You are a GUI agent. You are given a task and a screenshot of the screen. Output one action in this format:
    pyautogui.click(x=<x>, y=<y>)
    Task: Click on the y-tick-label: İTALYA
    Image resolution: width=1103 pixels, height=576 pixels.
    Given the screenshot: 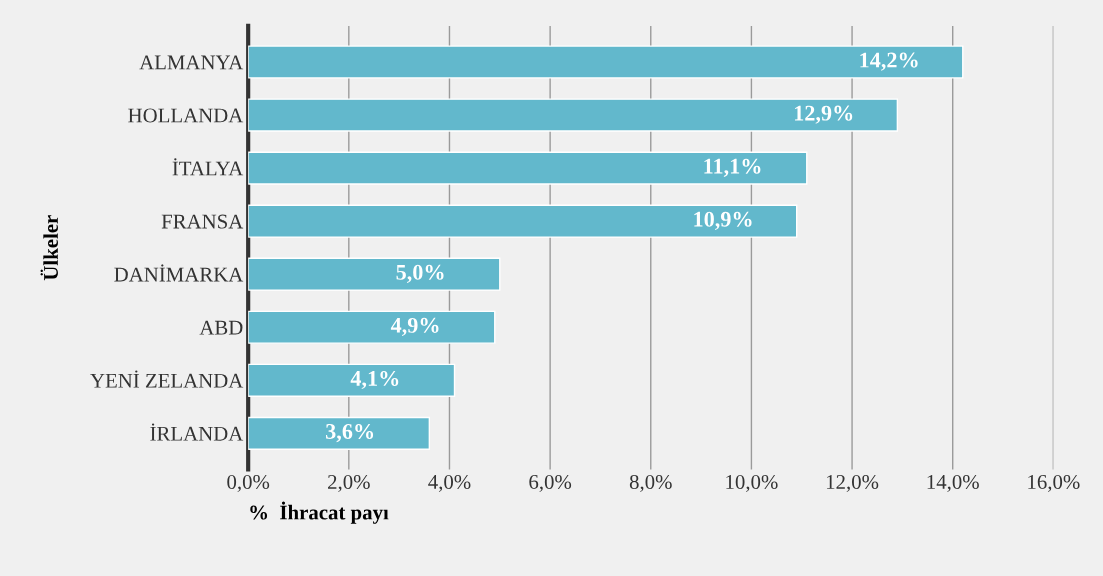 What is the action you would take?
    pyautogui.click(x=208, y=167)
    